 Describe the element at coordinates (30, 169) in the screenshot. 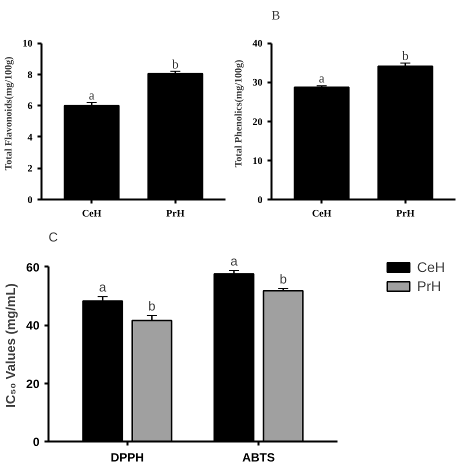

I see `y-tick-label: 2` at that location.